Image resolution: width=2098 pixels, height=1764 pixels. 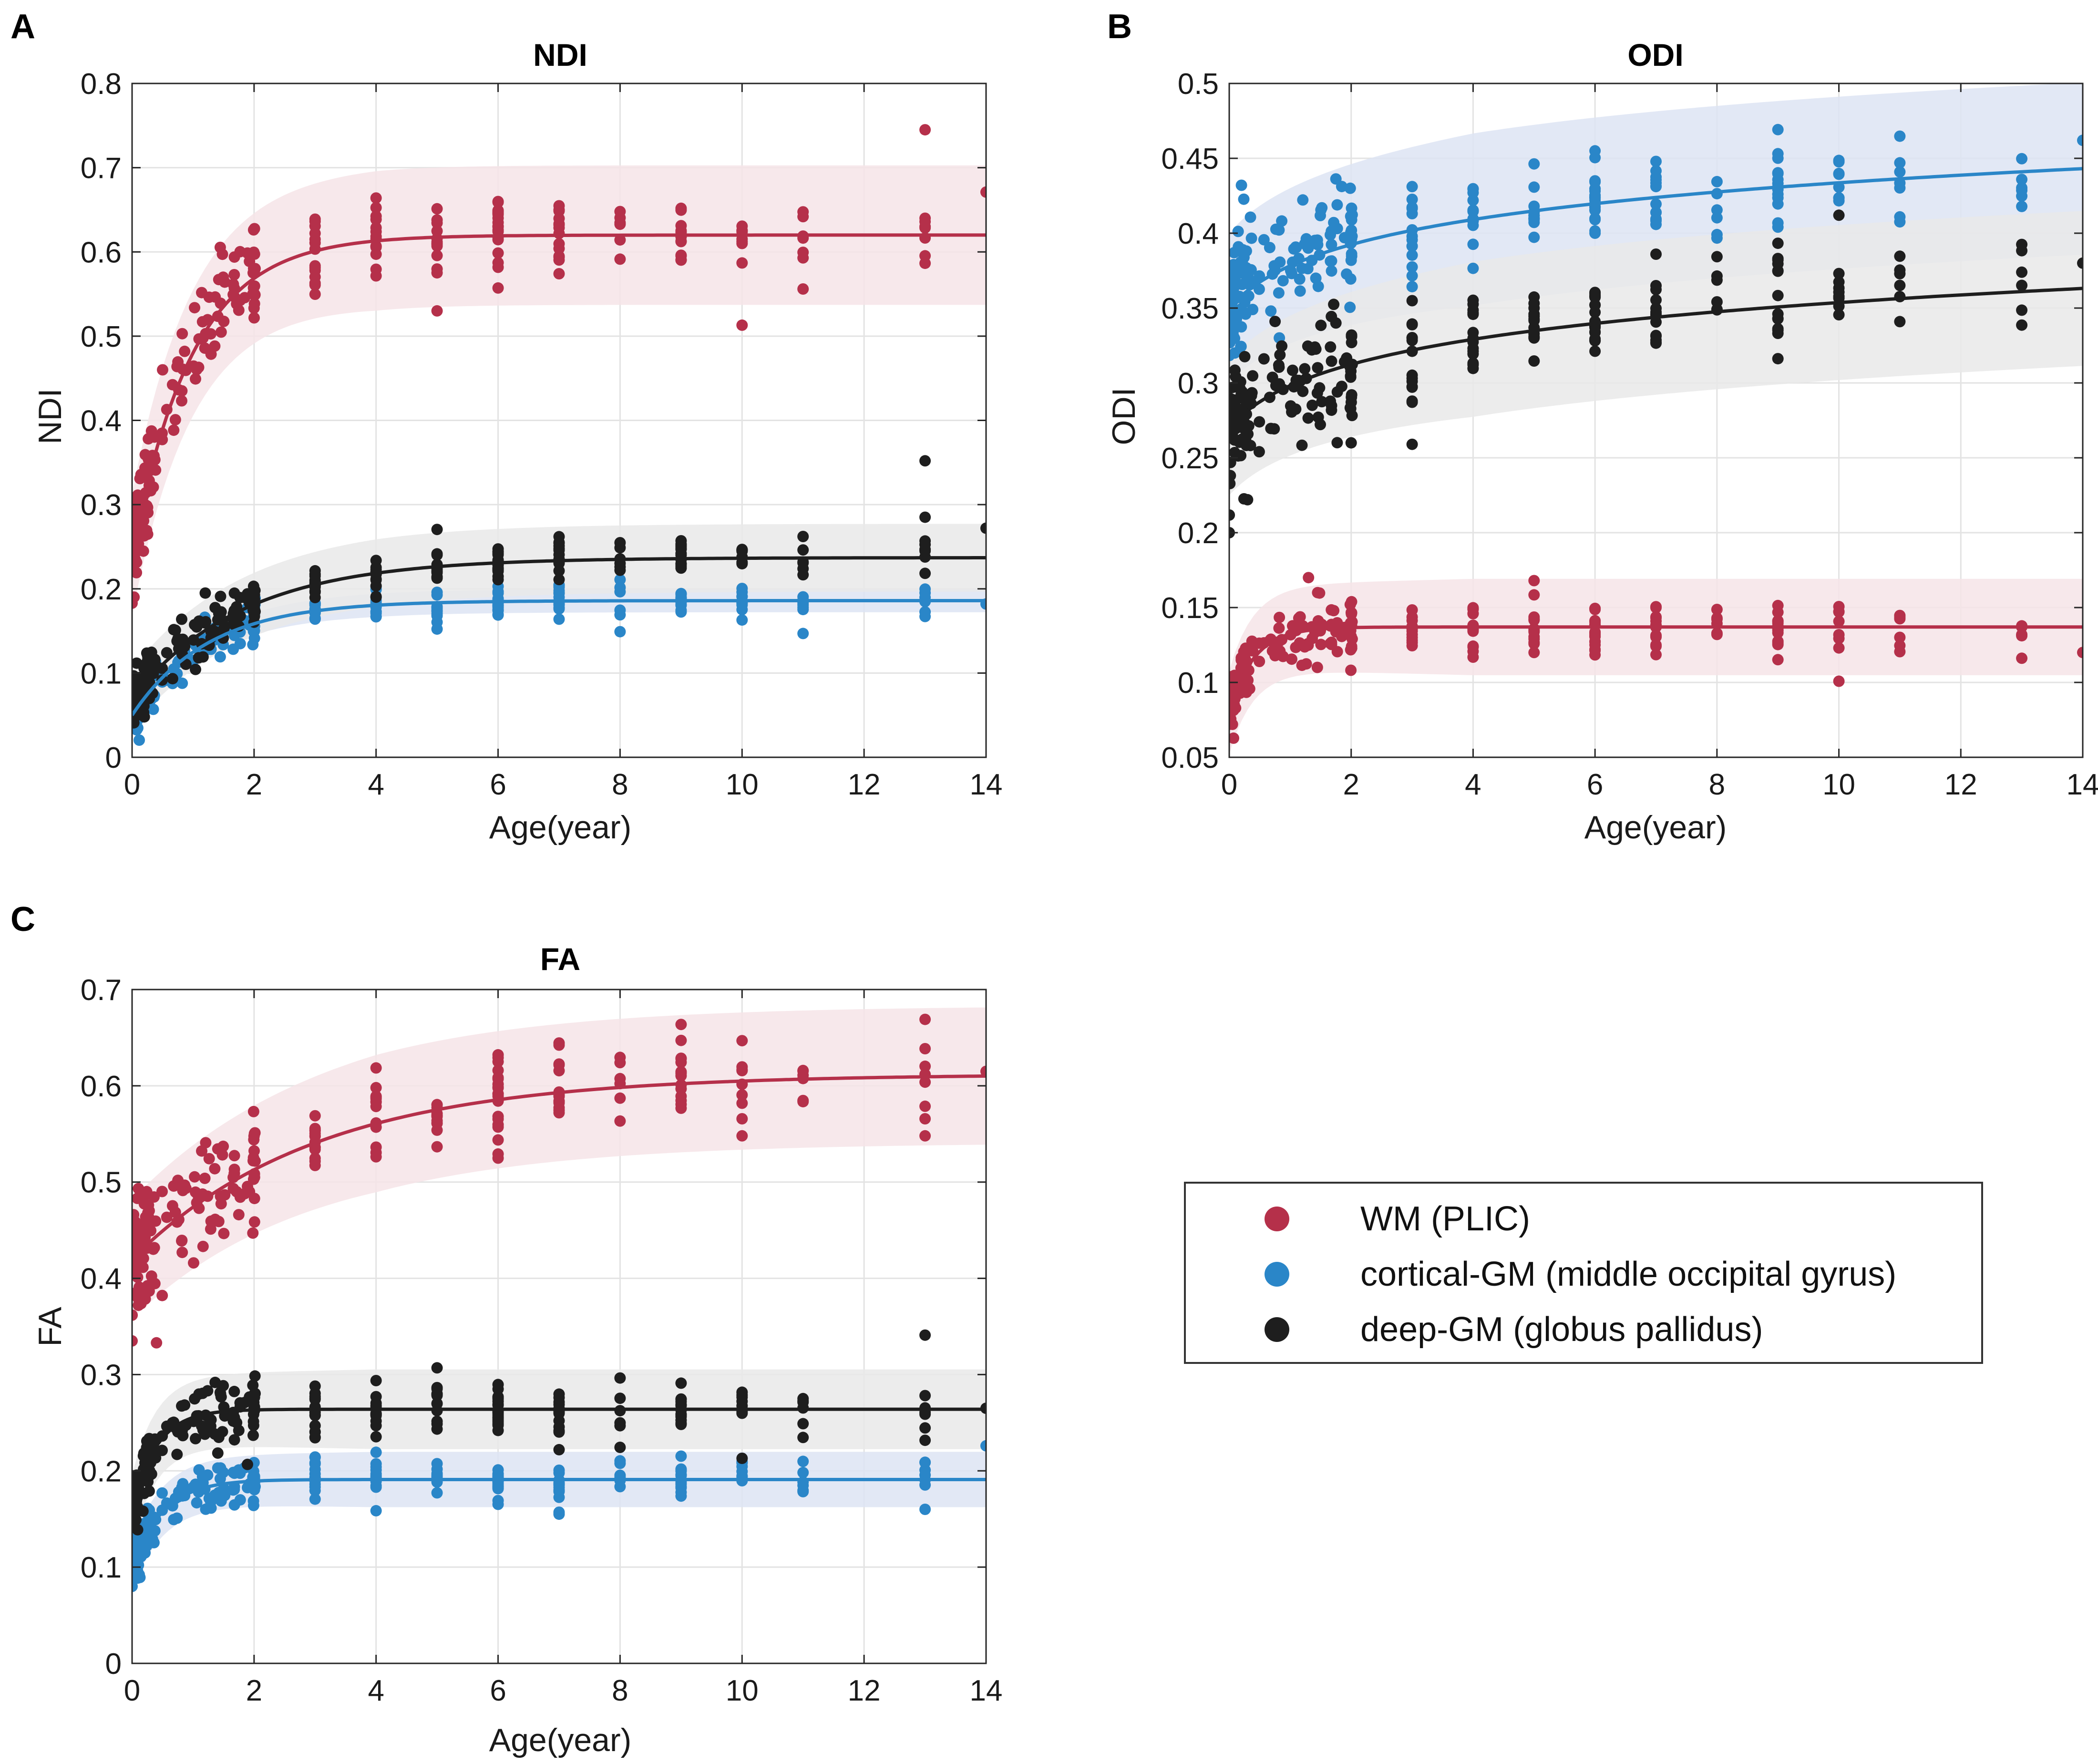 What do you see at coordinates (559, 1163) in the screenshot?
I see `ci-band-wm` at bounding box center [559, 1163].